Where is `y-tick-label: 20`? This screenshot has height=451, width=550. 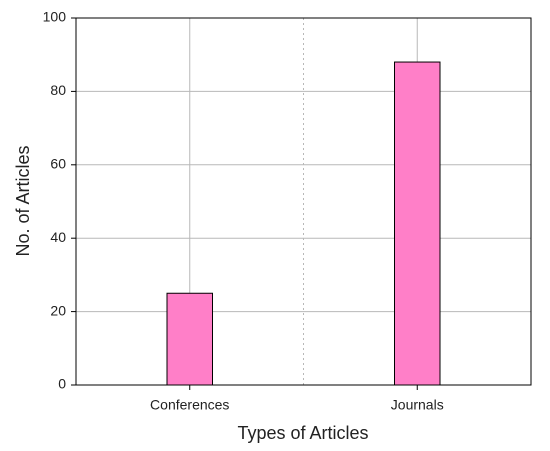
y-tick-label: 20 is located at coordinates (58, 310).